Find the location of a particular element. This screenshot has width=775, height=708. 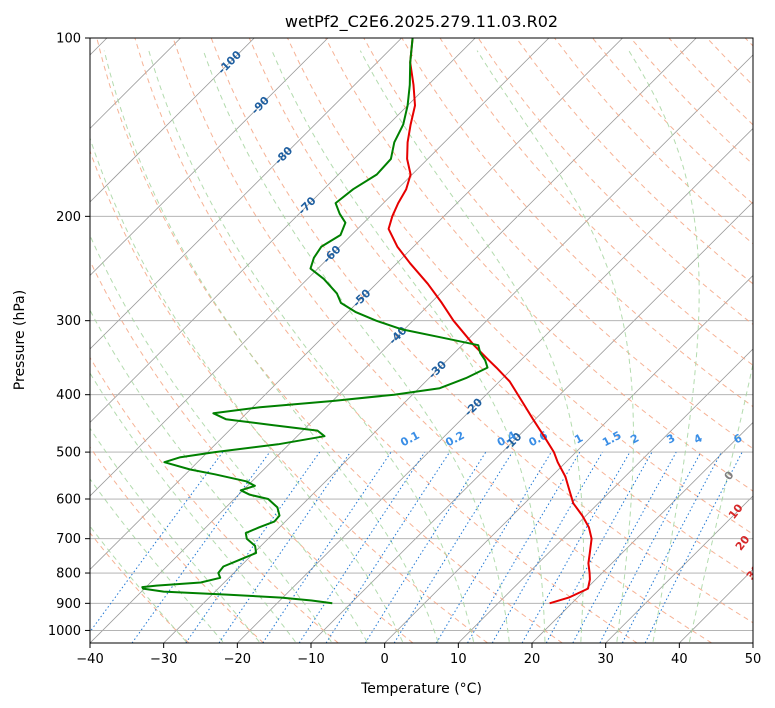

x-tick-label: −30 is located at coordinates (163, 659).